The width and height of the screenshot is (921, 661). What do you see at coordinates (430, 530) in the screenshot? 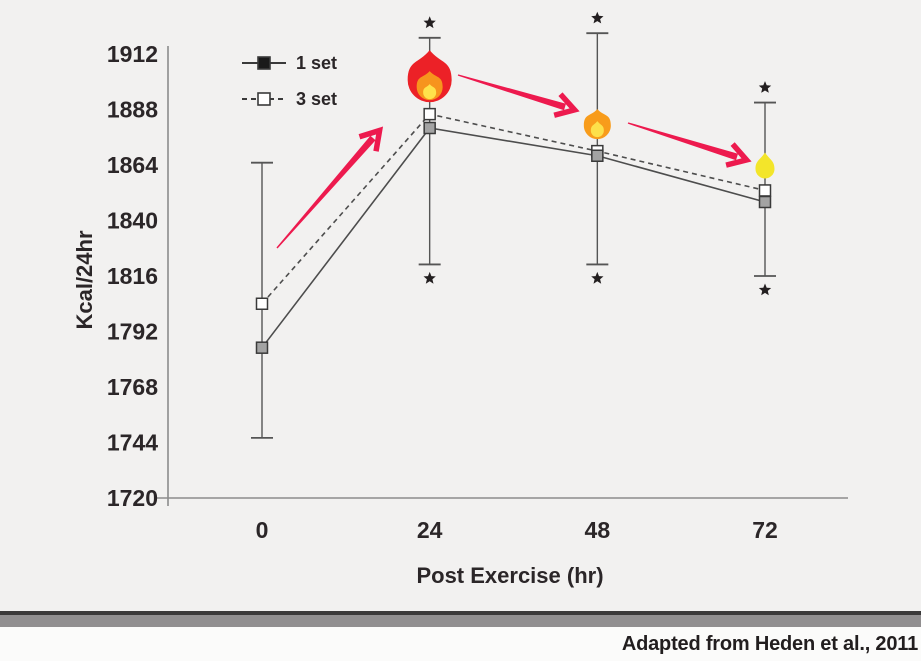
I see `x-tick-label: 24` at bounding box center [430, 530].